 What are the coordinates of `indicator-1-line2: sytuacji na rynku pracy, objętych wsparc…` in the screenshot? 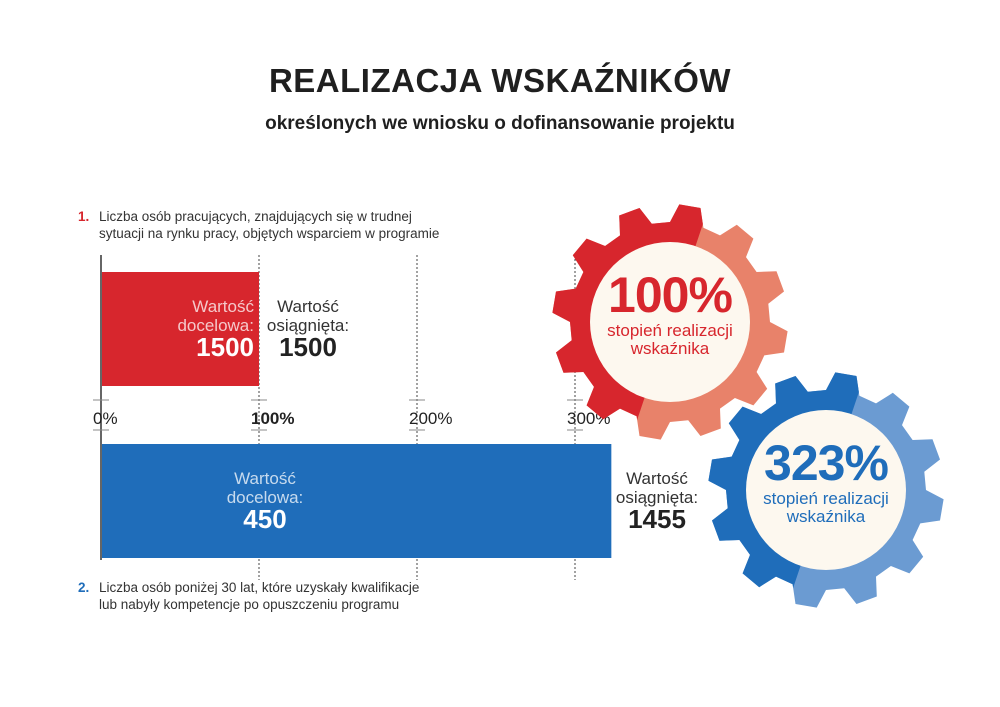 It's located at (269, 233).